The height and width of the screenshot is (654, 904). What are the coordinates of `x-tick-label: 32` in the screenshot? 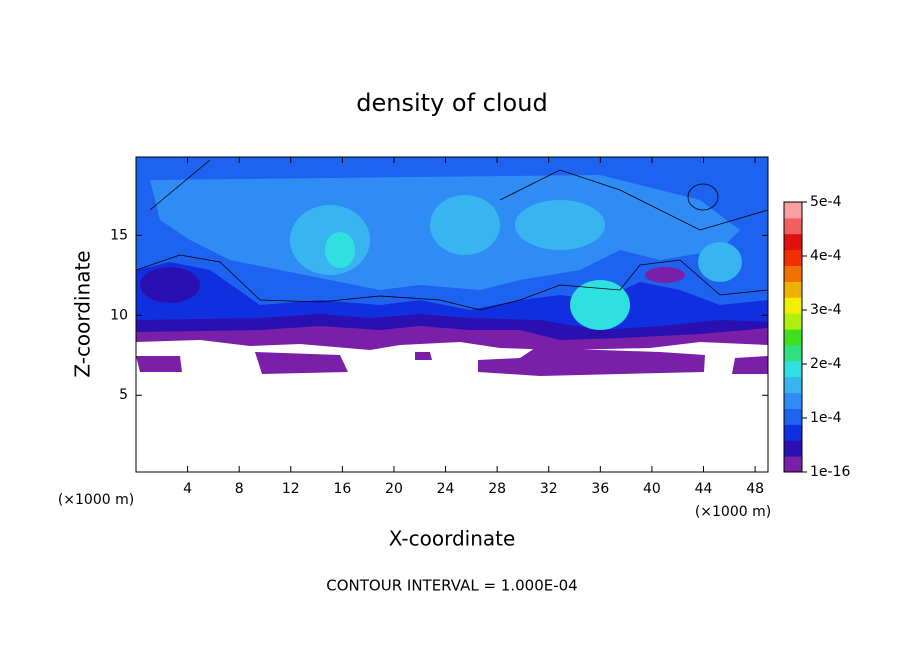 It's located at (549, 489).